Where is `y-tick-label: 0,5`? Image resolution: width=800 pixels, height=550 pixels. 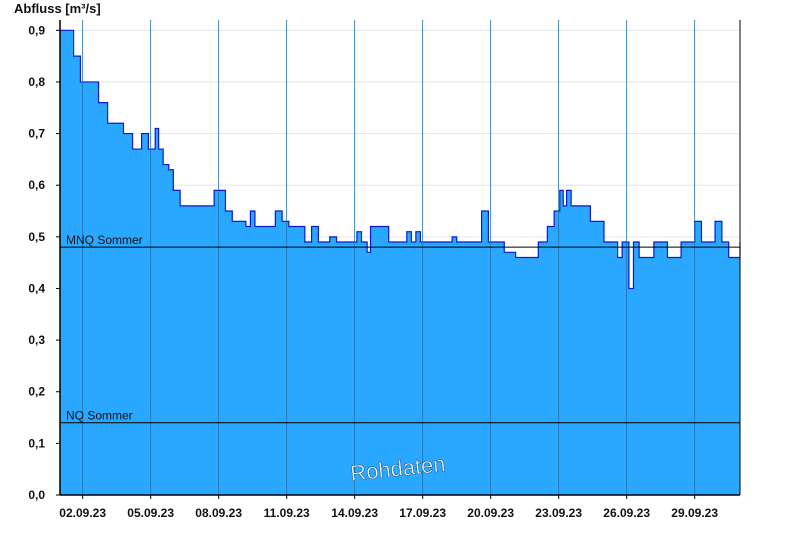
y-tick-label: 0,5 is located at coordinates (36, 237).